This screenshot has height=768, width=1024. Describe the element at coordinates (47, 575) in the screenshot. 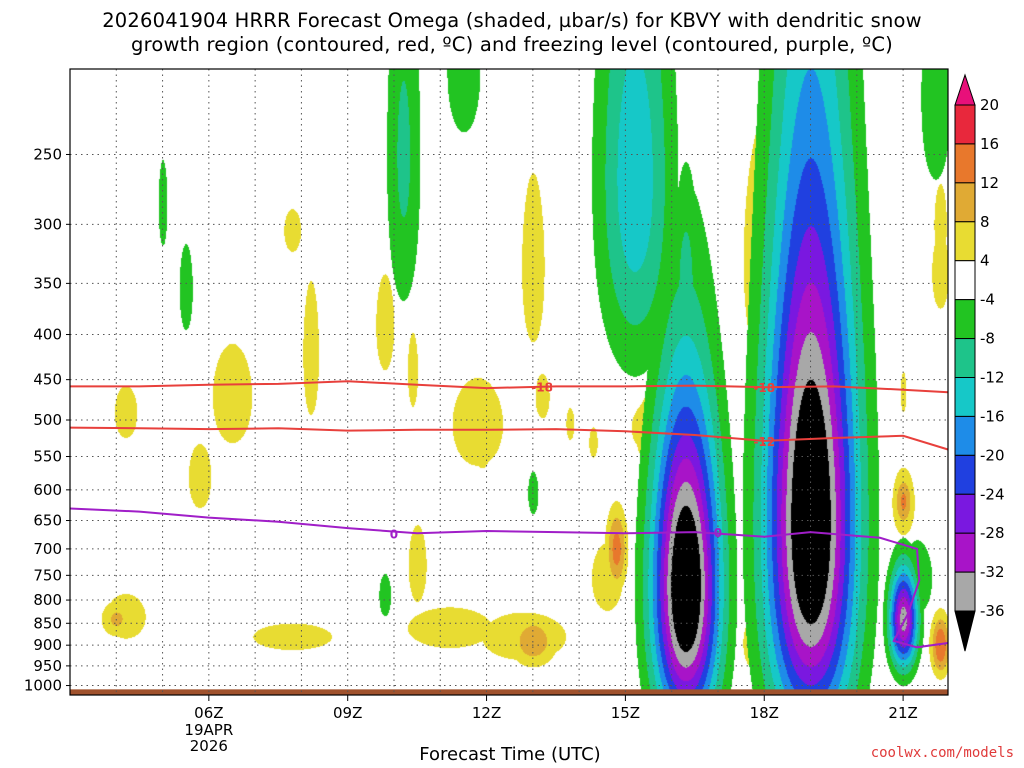

I see `y-tick-label-750: 750` at that location.